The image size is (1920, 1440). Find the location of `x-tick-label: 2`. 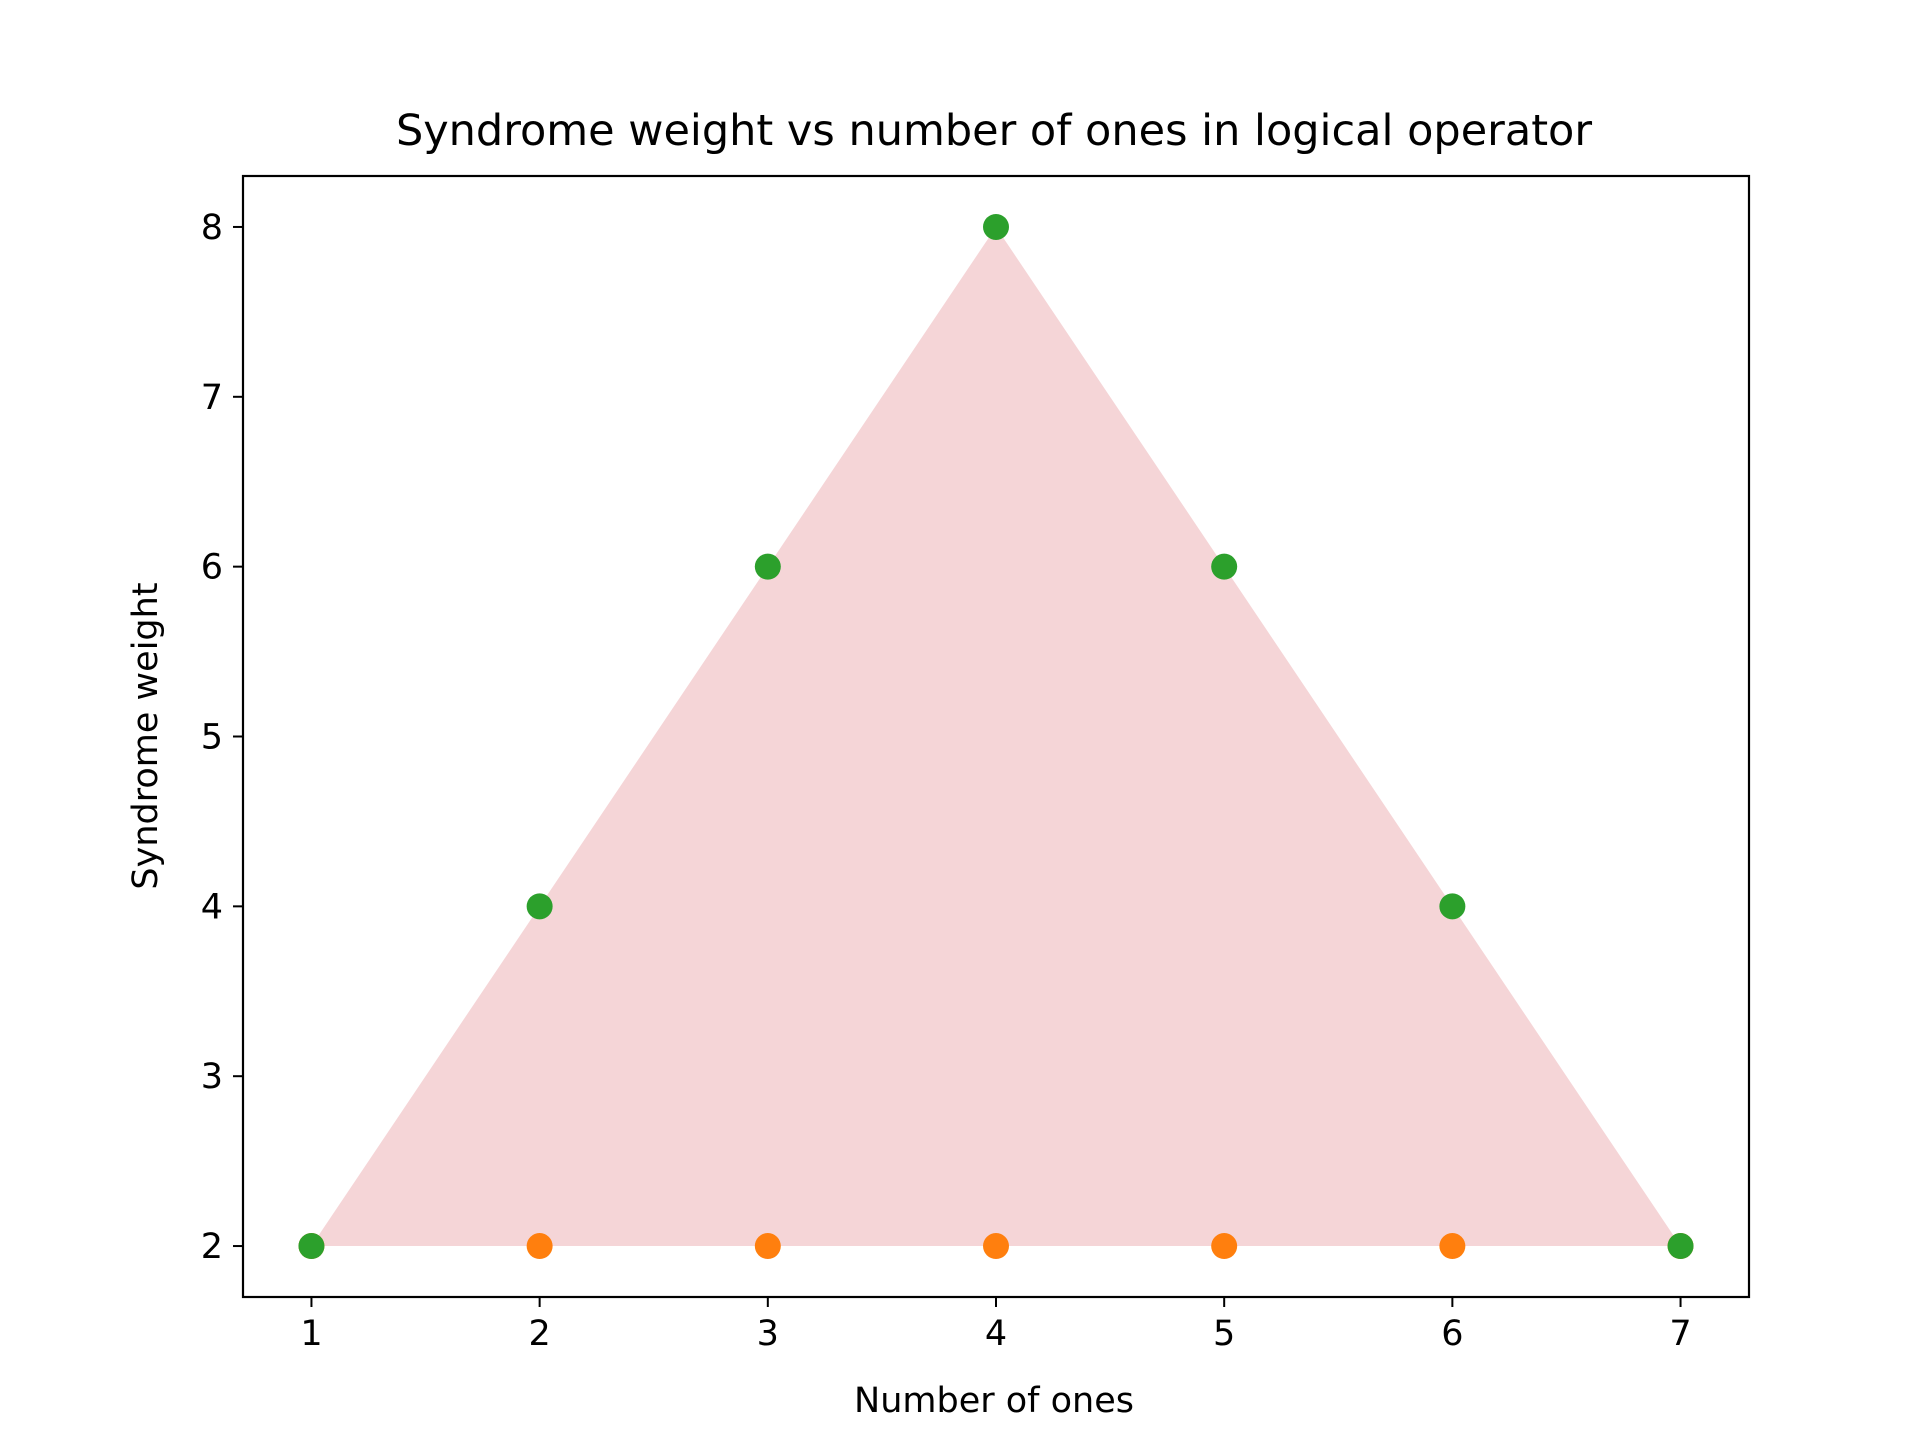

x-tick-label: 2 is located at coordinates (539, 1334).